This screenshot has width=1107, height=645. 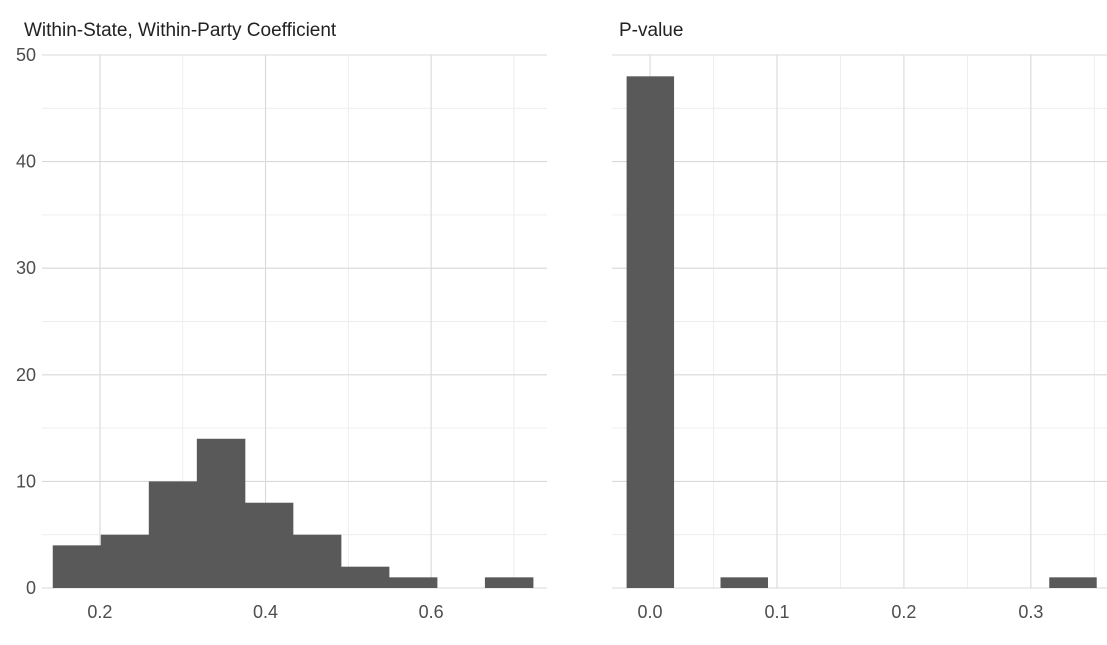 What do you see at coordinates (26, 162) in the screenshot?
I see `y-tick-label: 40` at bounding box center [26, 162].